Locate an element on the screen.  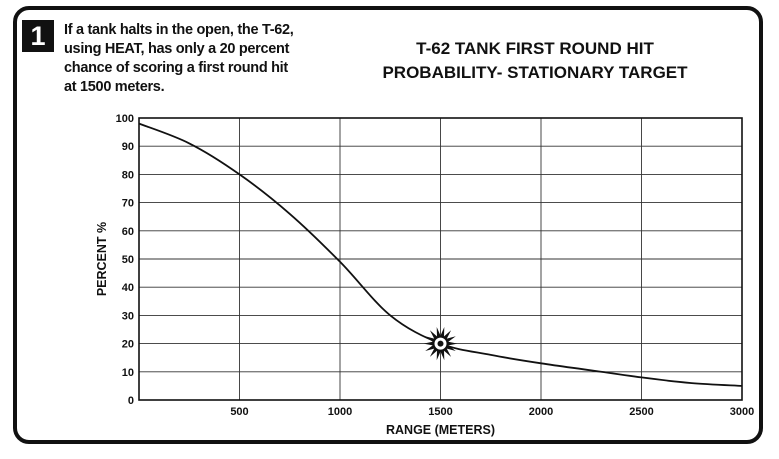
x-tick-label: 1500 is located at coordinates (440, 412).